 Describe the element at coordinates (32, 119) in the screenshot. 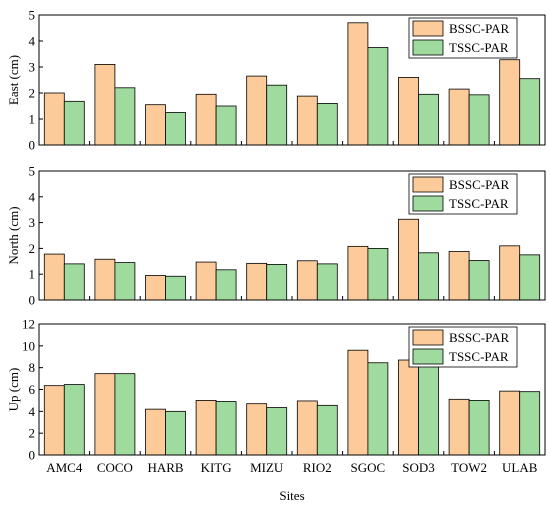

I see `y-tick-label: 1` at that location.